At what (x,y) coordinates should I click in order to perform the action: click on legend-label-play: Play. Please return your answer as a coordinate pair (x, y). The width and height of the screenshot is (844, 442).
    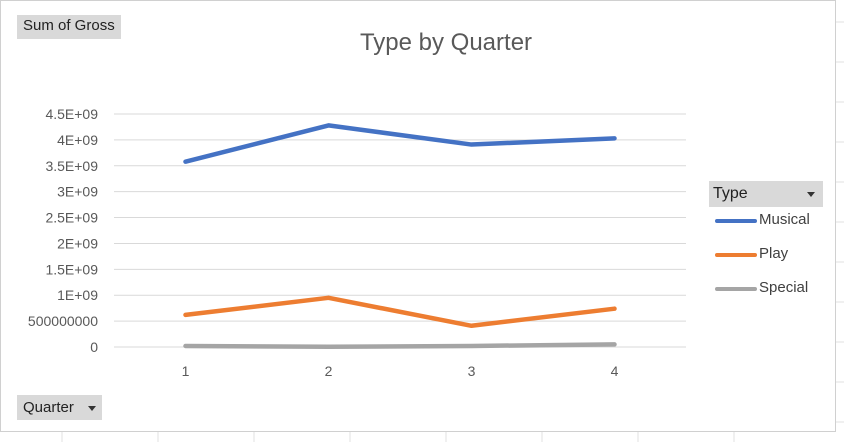
    Looking at the image, I should click on (774, 253).